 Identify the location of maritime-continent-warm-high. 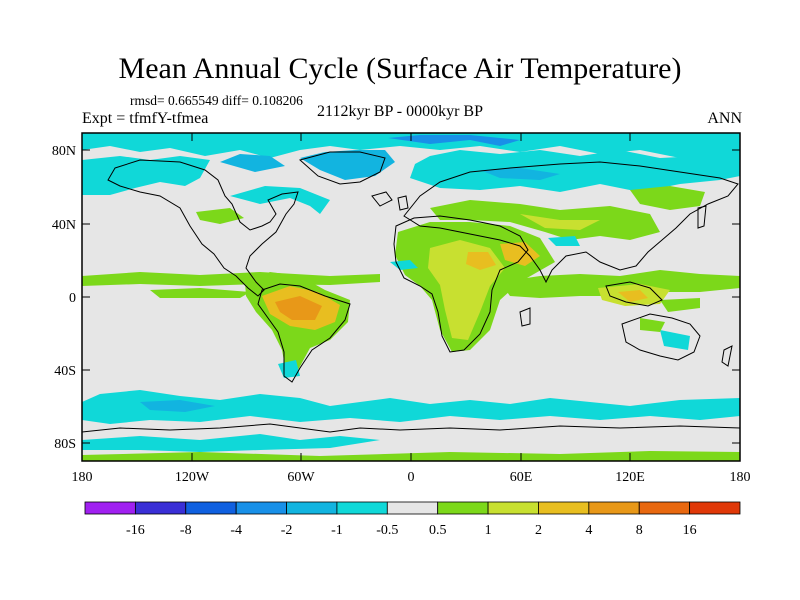
(633, 296).